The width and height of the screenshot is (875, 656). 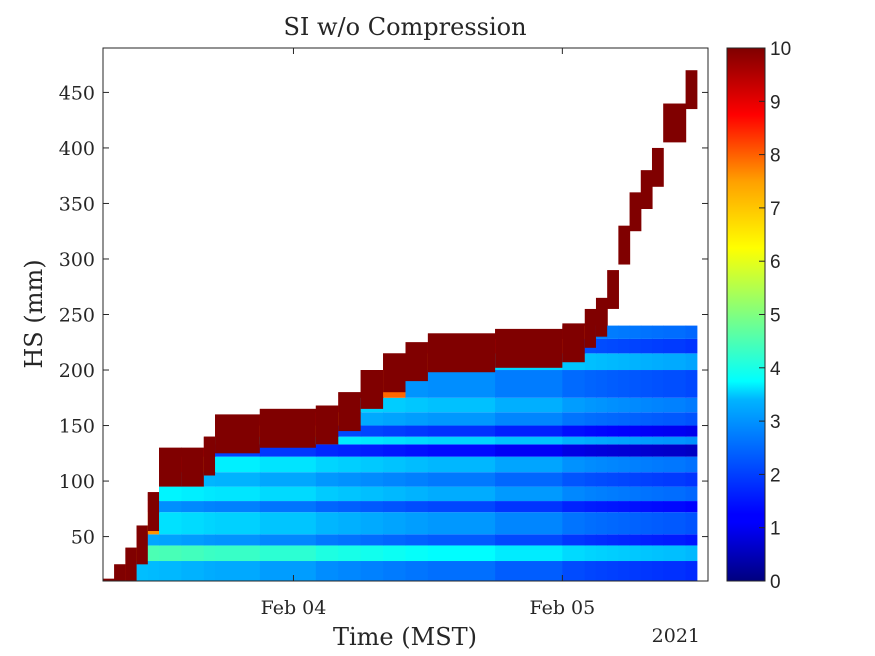 What do you see at coordinates (746, 314) in the screenshot?
I see `colorbar-gradient` at bounding box center [746, 314].